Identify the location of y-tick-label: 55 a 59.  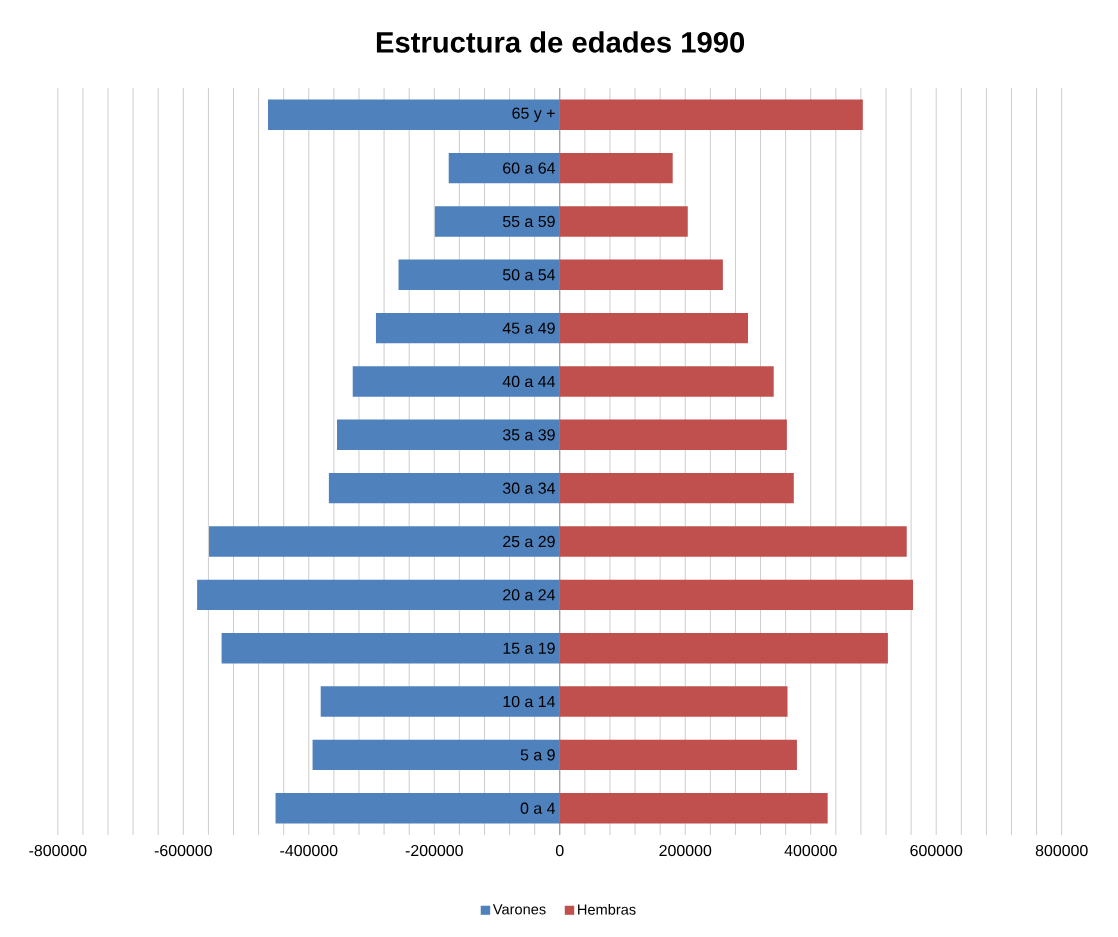
(528, 221).